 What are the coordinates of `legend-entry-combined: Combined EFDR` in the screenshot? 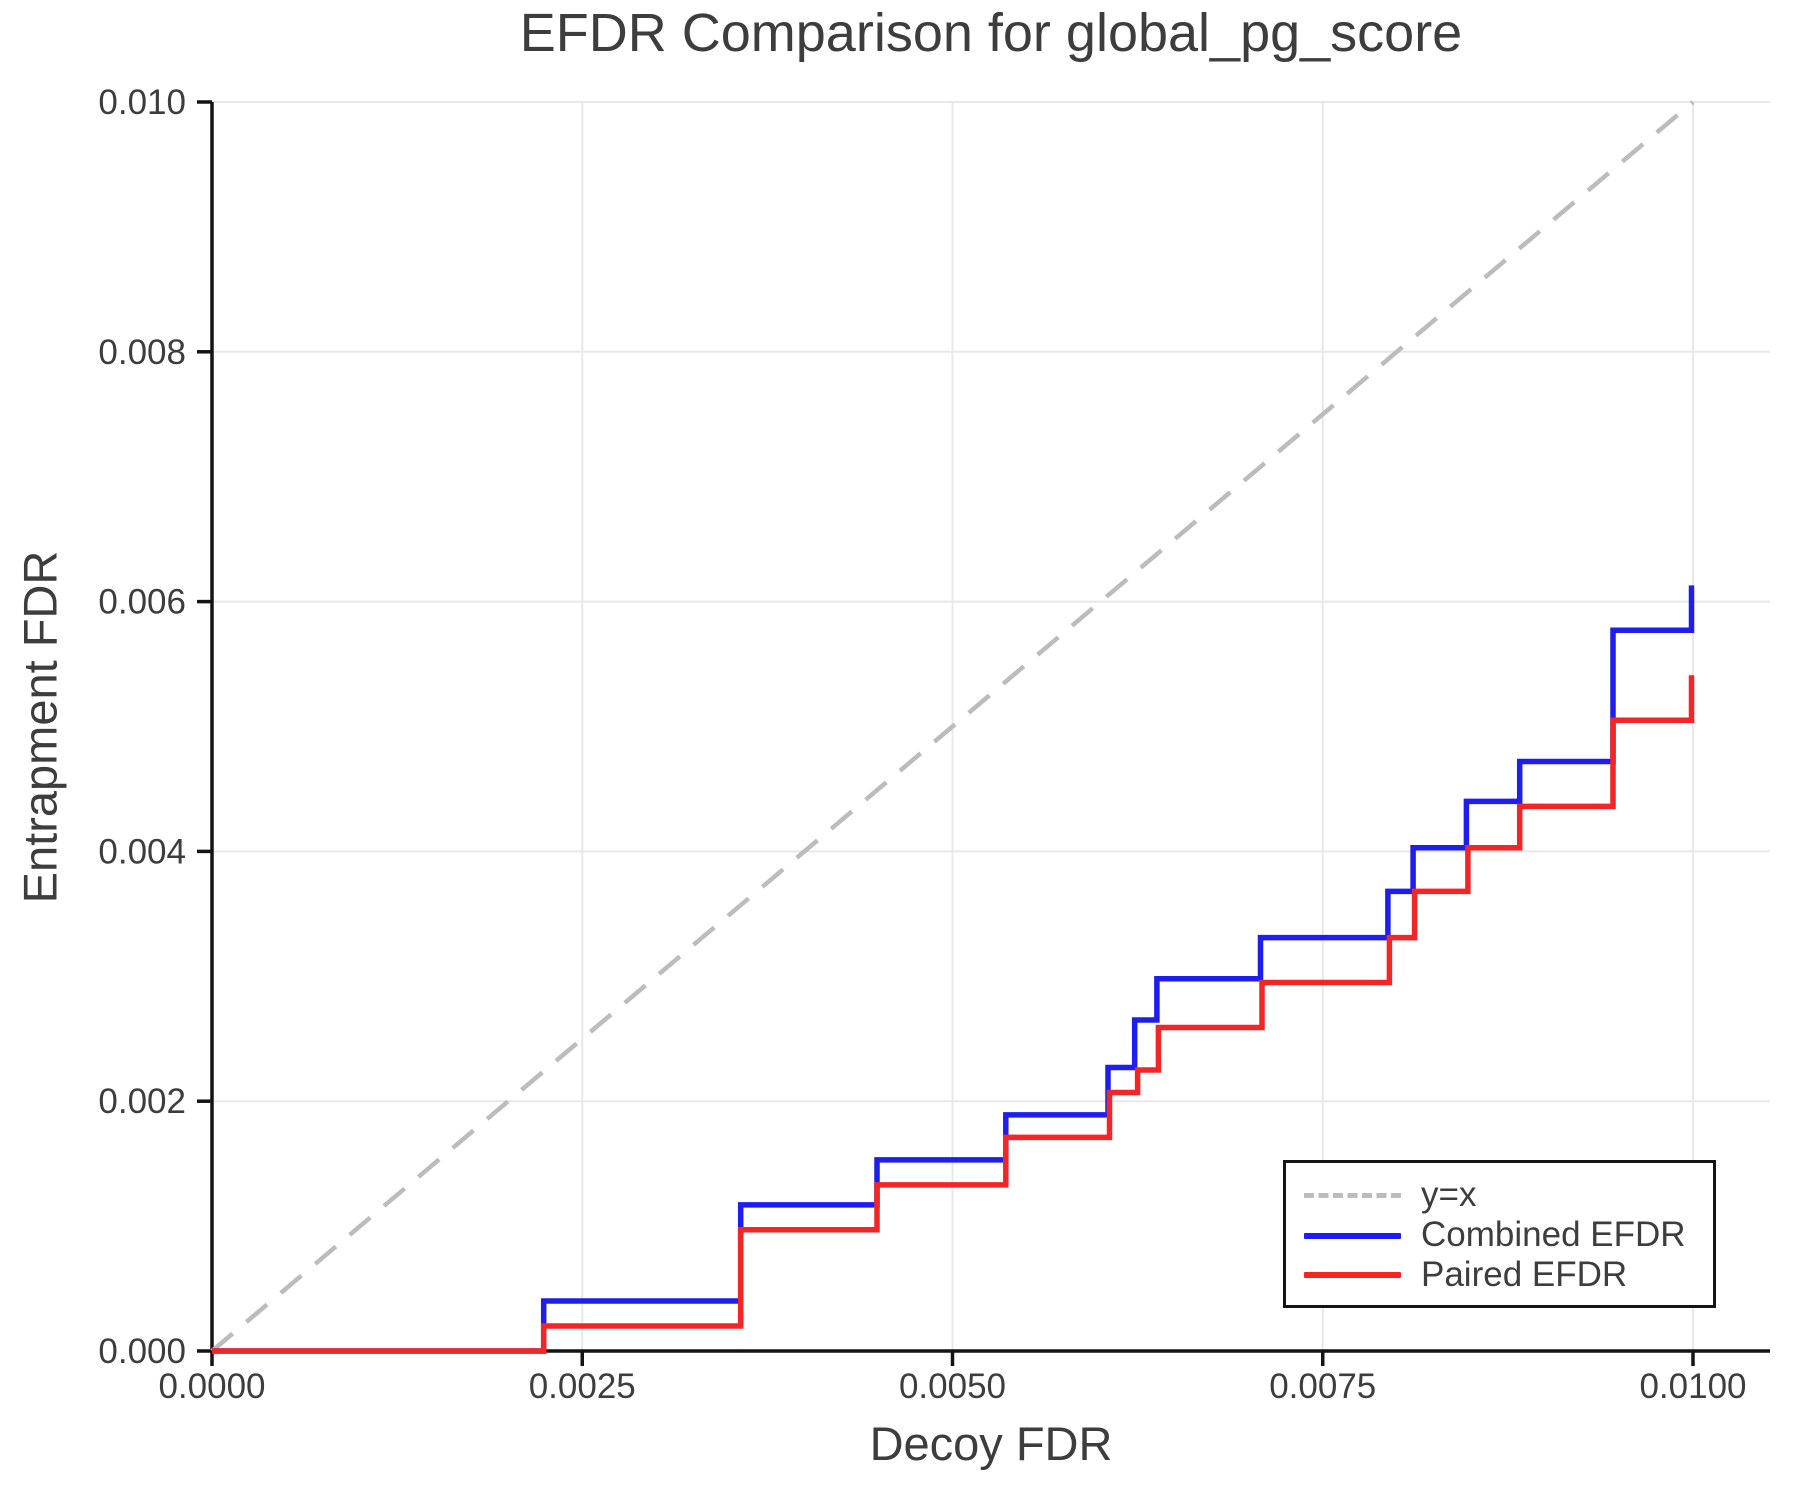 It's located at (1500, 1236).